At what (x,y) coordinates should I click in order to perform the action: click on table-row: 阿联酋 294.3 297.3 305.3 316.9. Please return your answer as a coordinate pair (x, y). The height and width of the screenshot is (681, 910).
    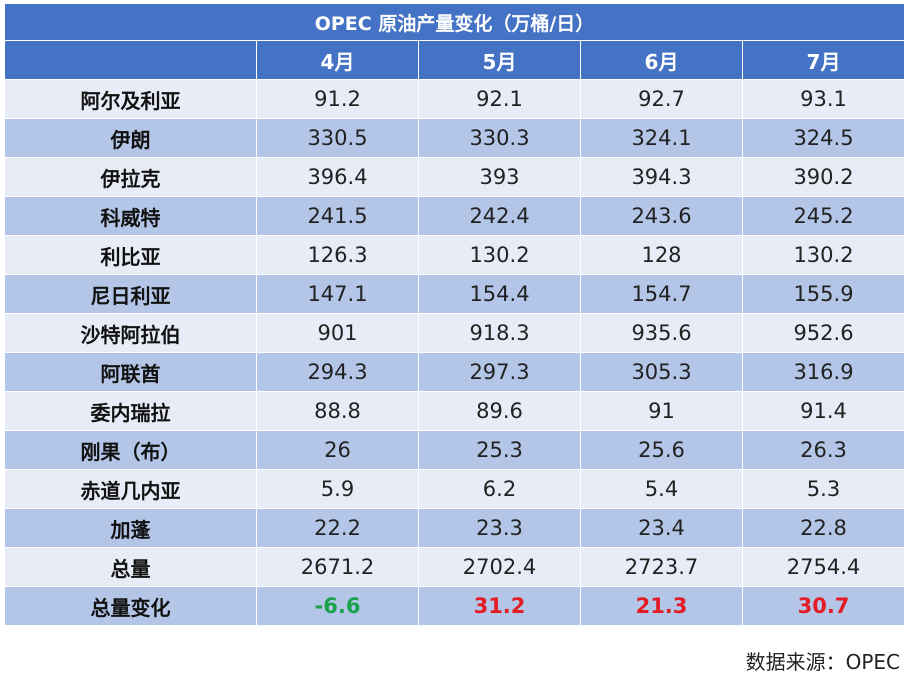
    Looking at the image, I should click on (455, 372).